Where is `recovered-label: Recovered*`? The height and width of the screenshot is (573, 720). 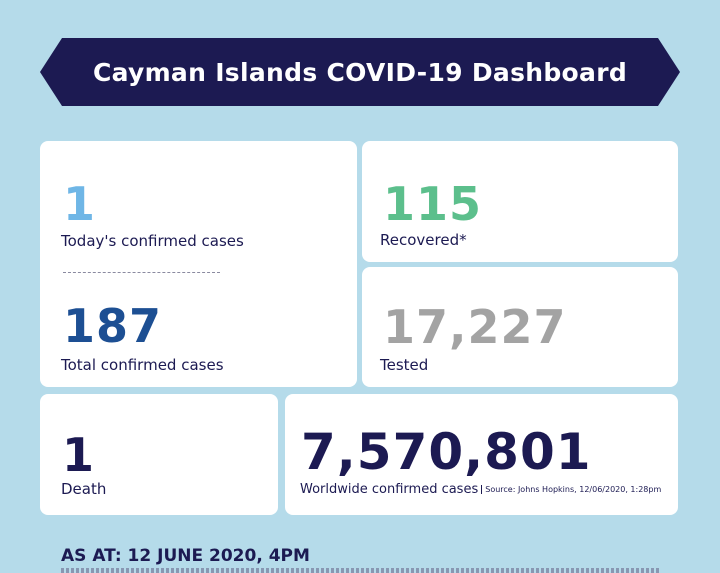
recovered-label: Recovered* is located at coordinates (423, 240).